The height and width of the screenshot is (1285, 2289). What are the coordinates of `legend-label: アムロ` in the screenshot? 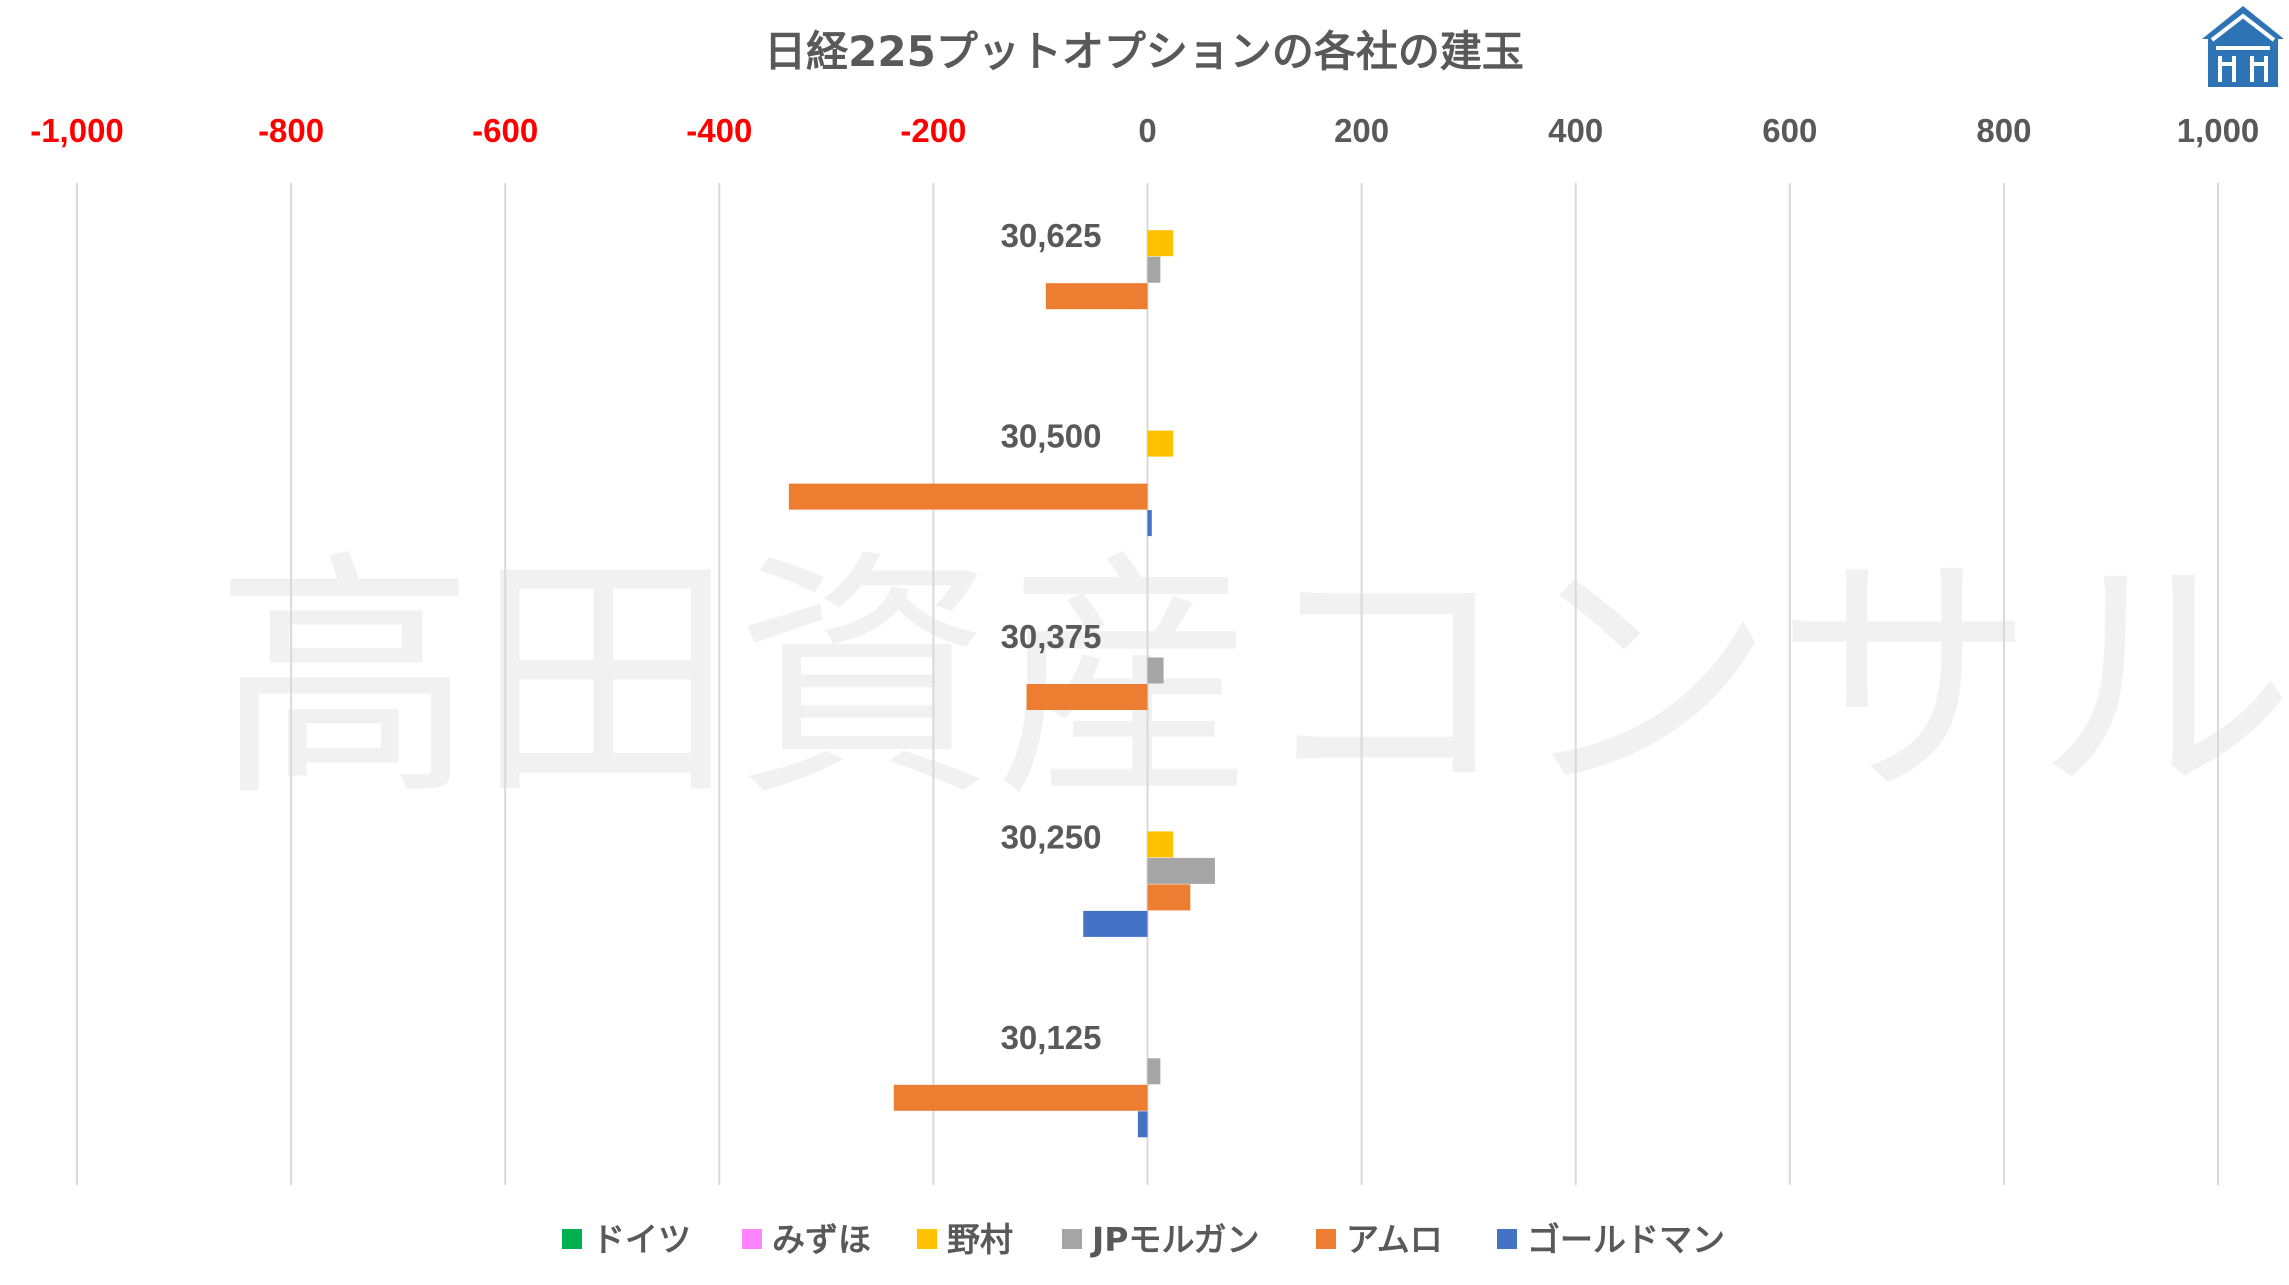 It's located at (1394, 1239).